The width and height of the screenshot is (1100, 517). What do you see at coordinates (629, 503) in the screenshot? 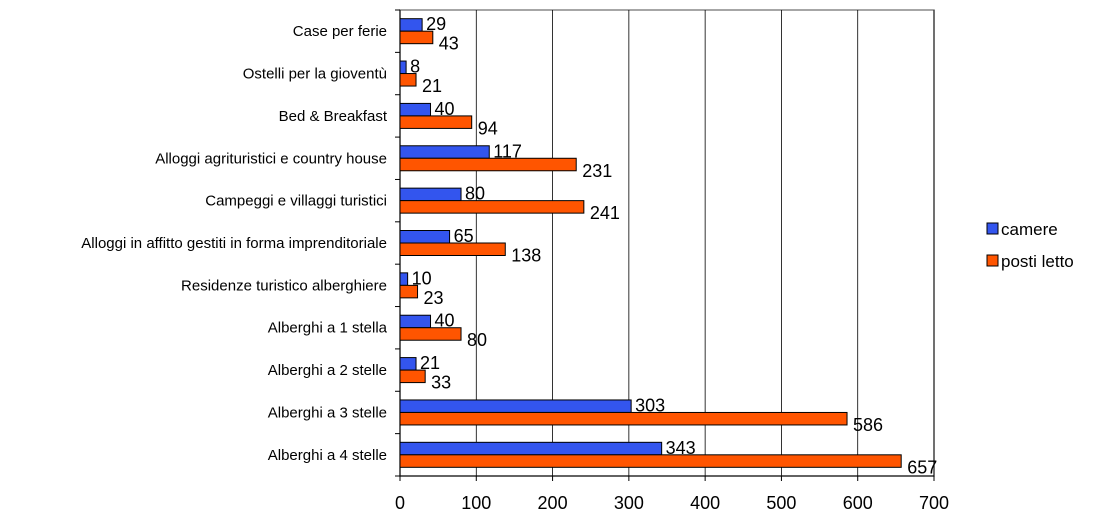
I see `x-tick-label: 300` at bounding box center [629, 503].